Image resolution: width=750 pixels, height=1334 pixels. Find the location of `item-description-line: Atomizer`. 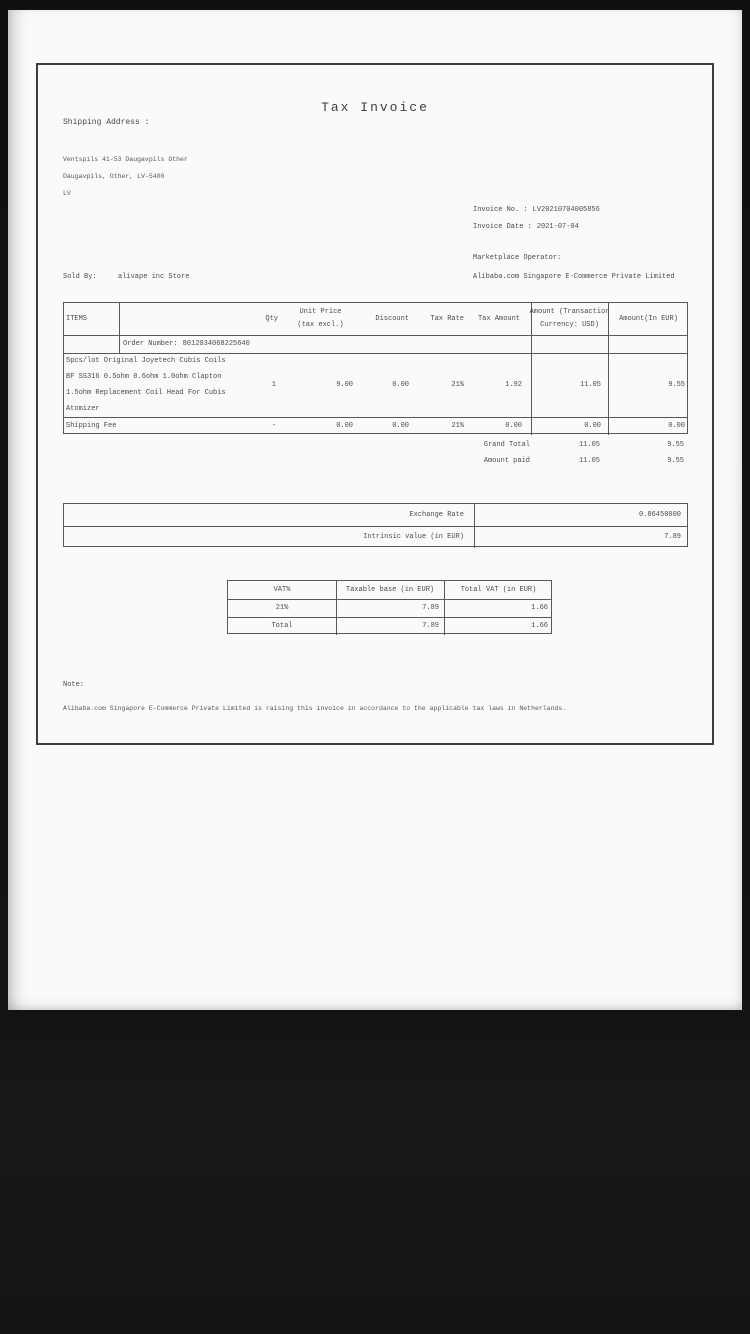

item-description-line: Atomizer is located at coordinates (83, 409).